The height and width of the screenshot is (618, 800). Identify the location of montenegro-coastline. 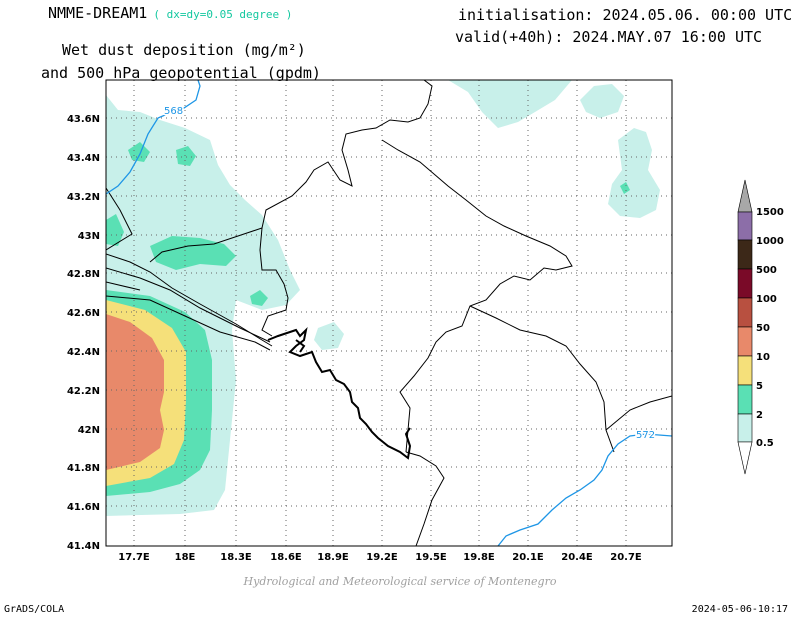
(339, 393).